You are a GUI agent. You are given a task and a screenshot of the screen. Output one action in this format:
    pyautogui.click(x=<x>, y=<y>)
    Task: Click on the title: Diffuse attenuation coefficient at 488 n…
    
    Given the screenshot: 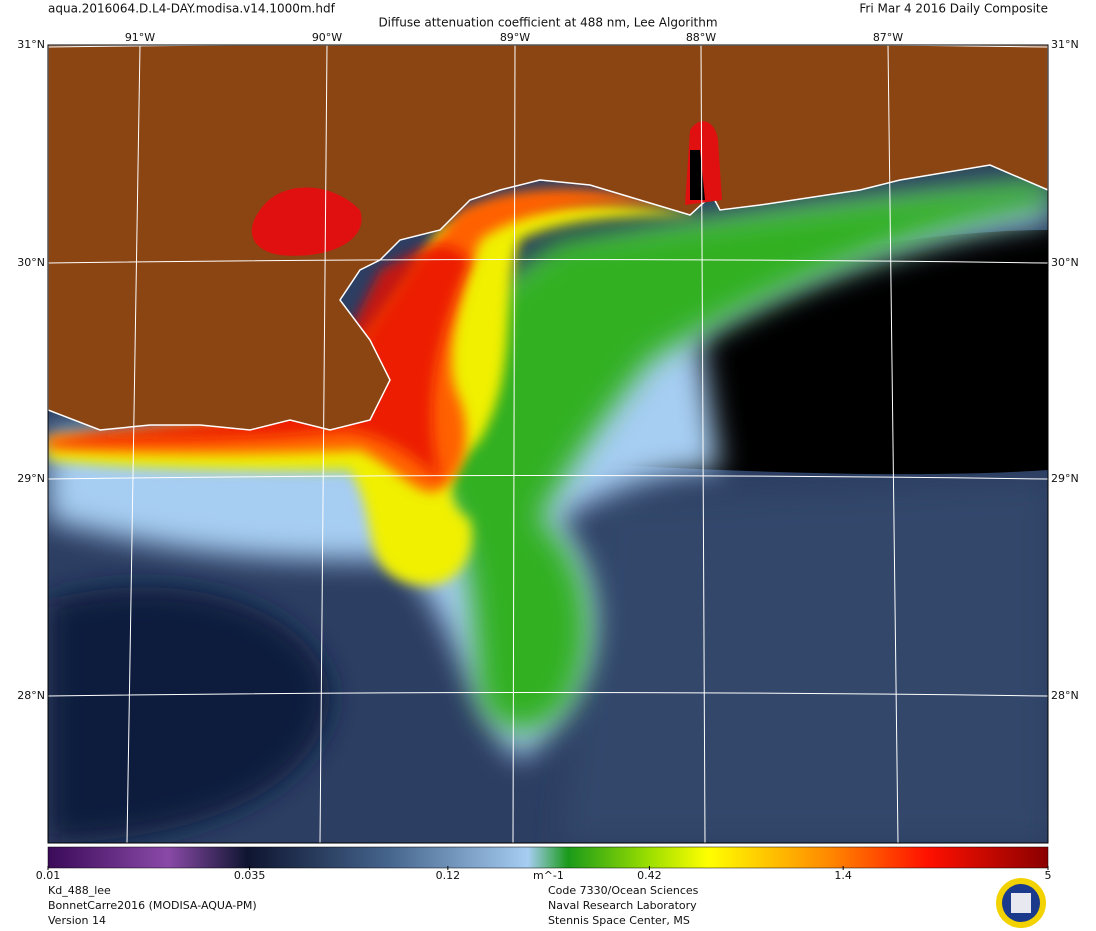 What is the action you would take?
    pyautogui.click(x=547, y=23)
    